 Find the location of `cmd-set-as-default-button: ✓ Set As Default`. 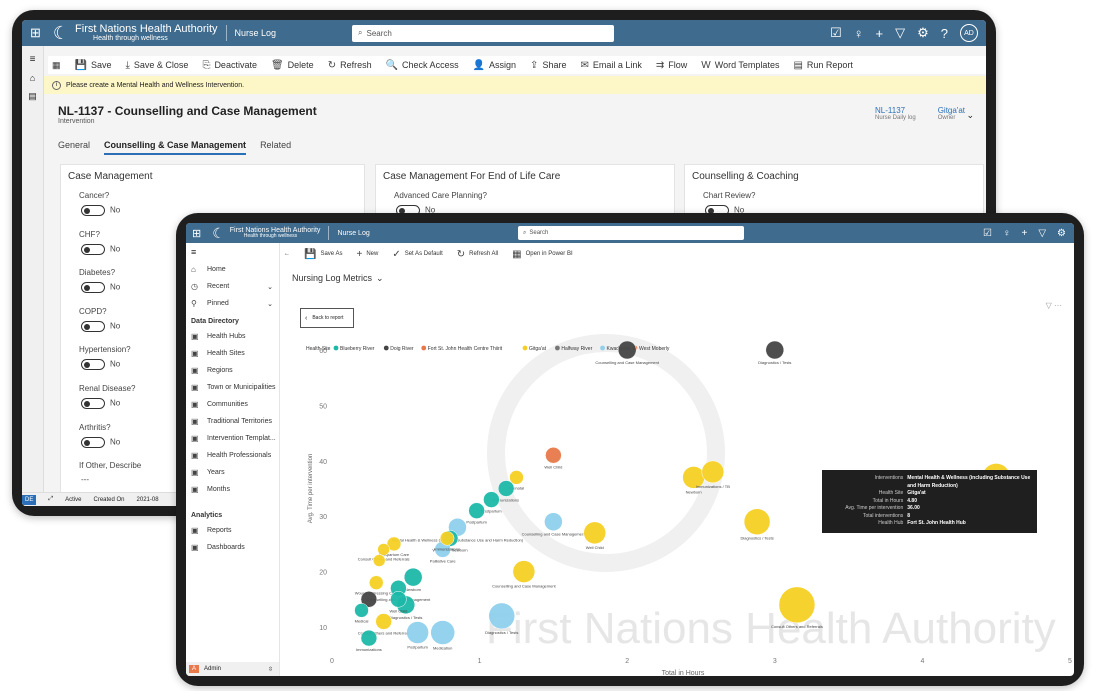

cmd-set-as-default-button: ✓ Set As Default is located at coordinates (417, 254).